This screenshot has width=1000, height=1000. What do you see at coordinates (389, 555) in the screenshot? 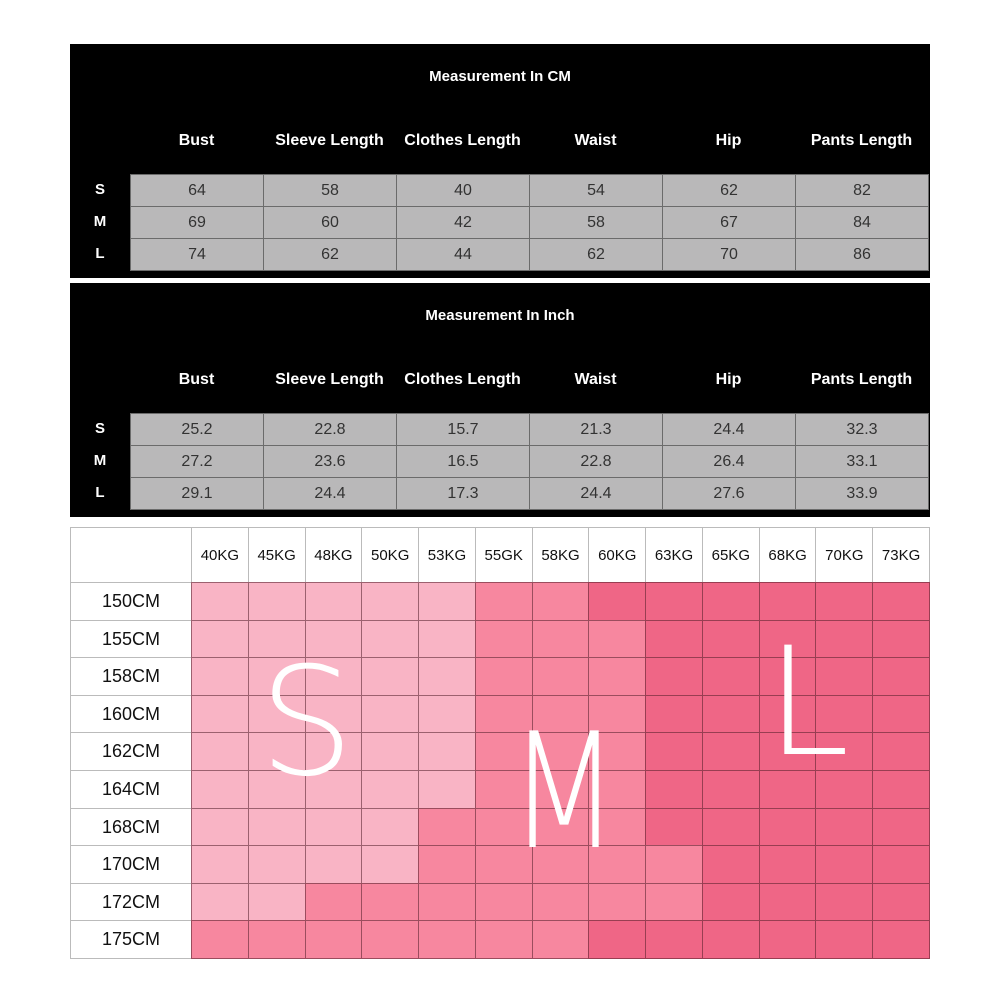
I see `weight-header: 50KG` at bounding box center [389, 555].